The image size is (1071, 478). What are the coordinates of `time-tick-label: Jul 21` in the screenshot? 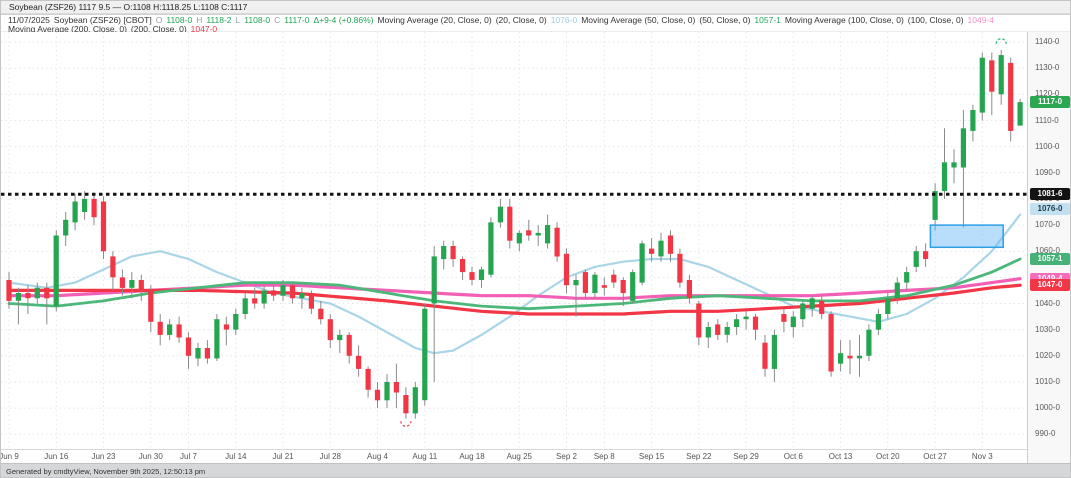 It's located at (283, 456).